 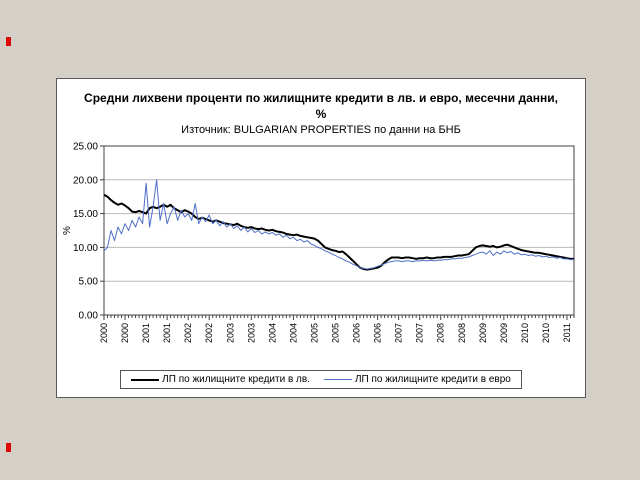 I want to click on red-marker-bottom, so click(x=8, y=447).